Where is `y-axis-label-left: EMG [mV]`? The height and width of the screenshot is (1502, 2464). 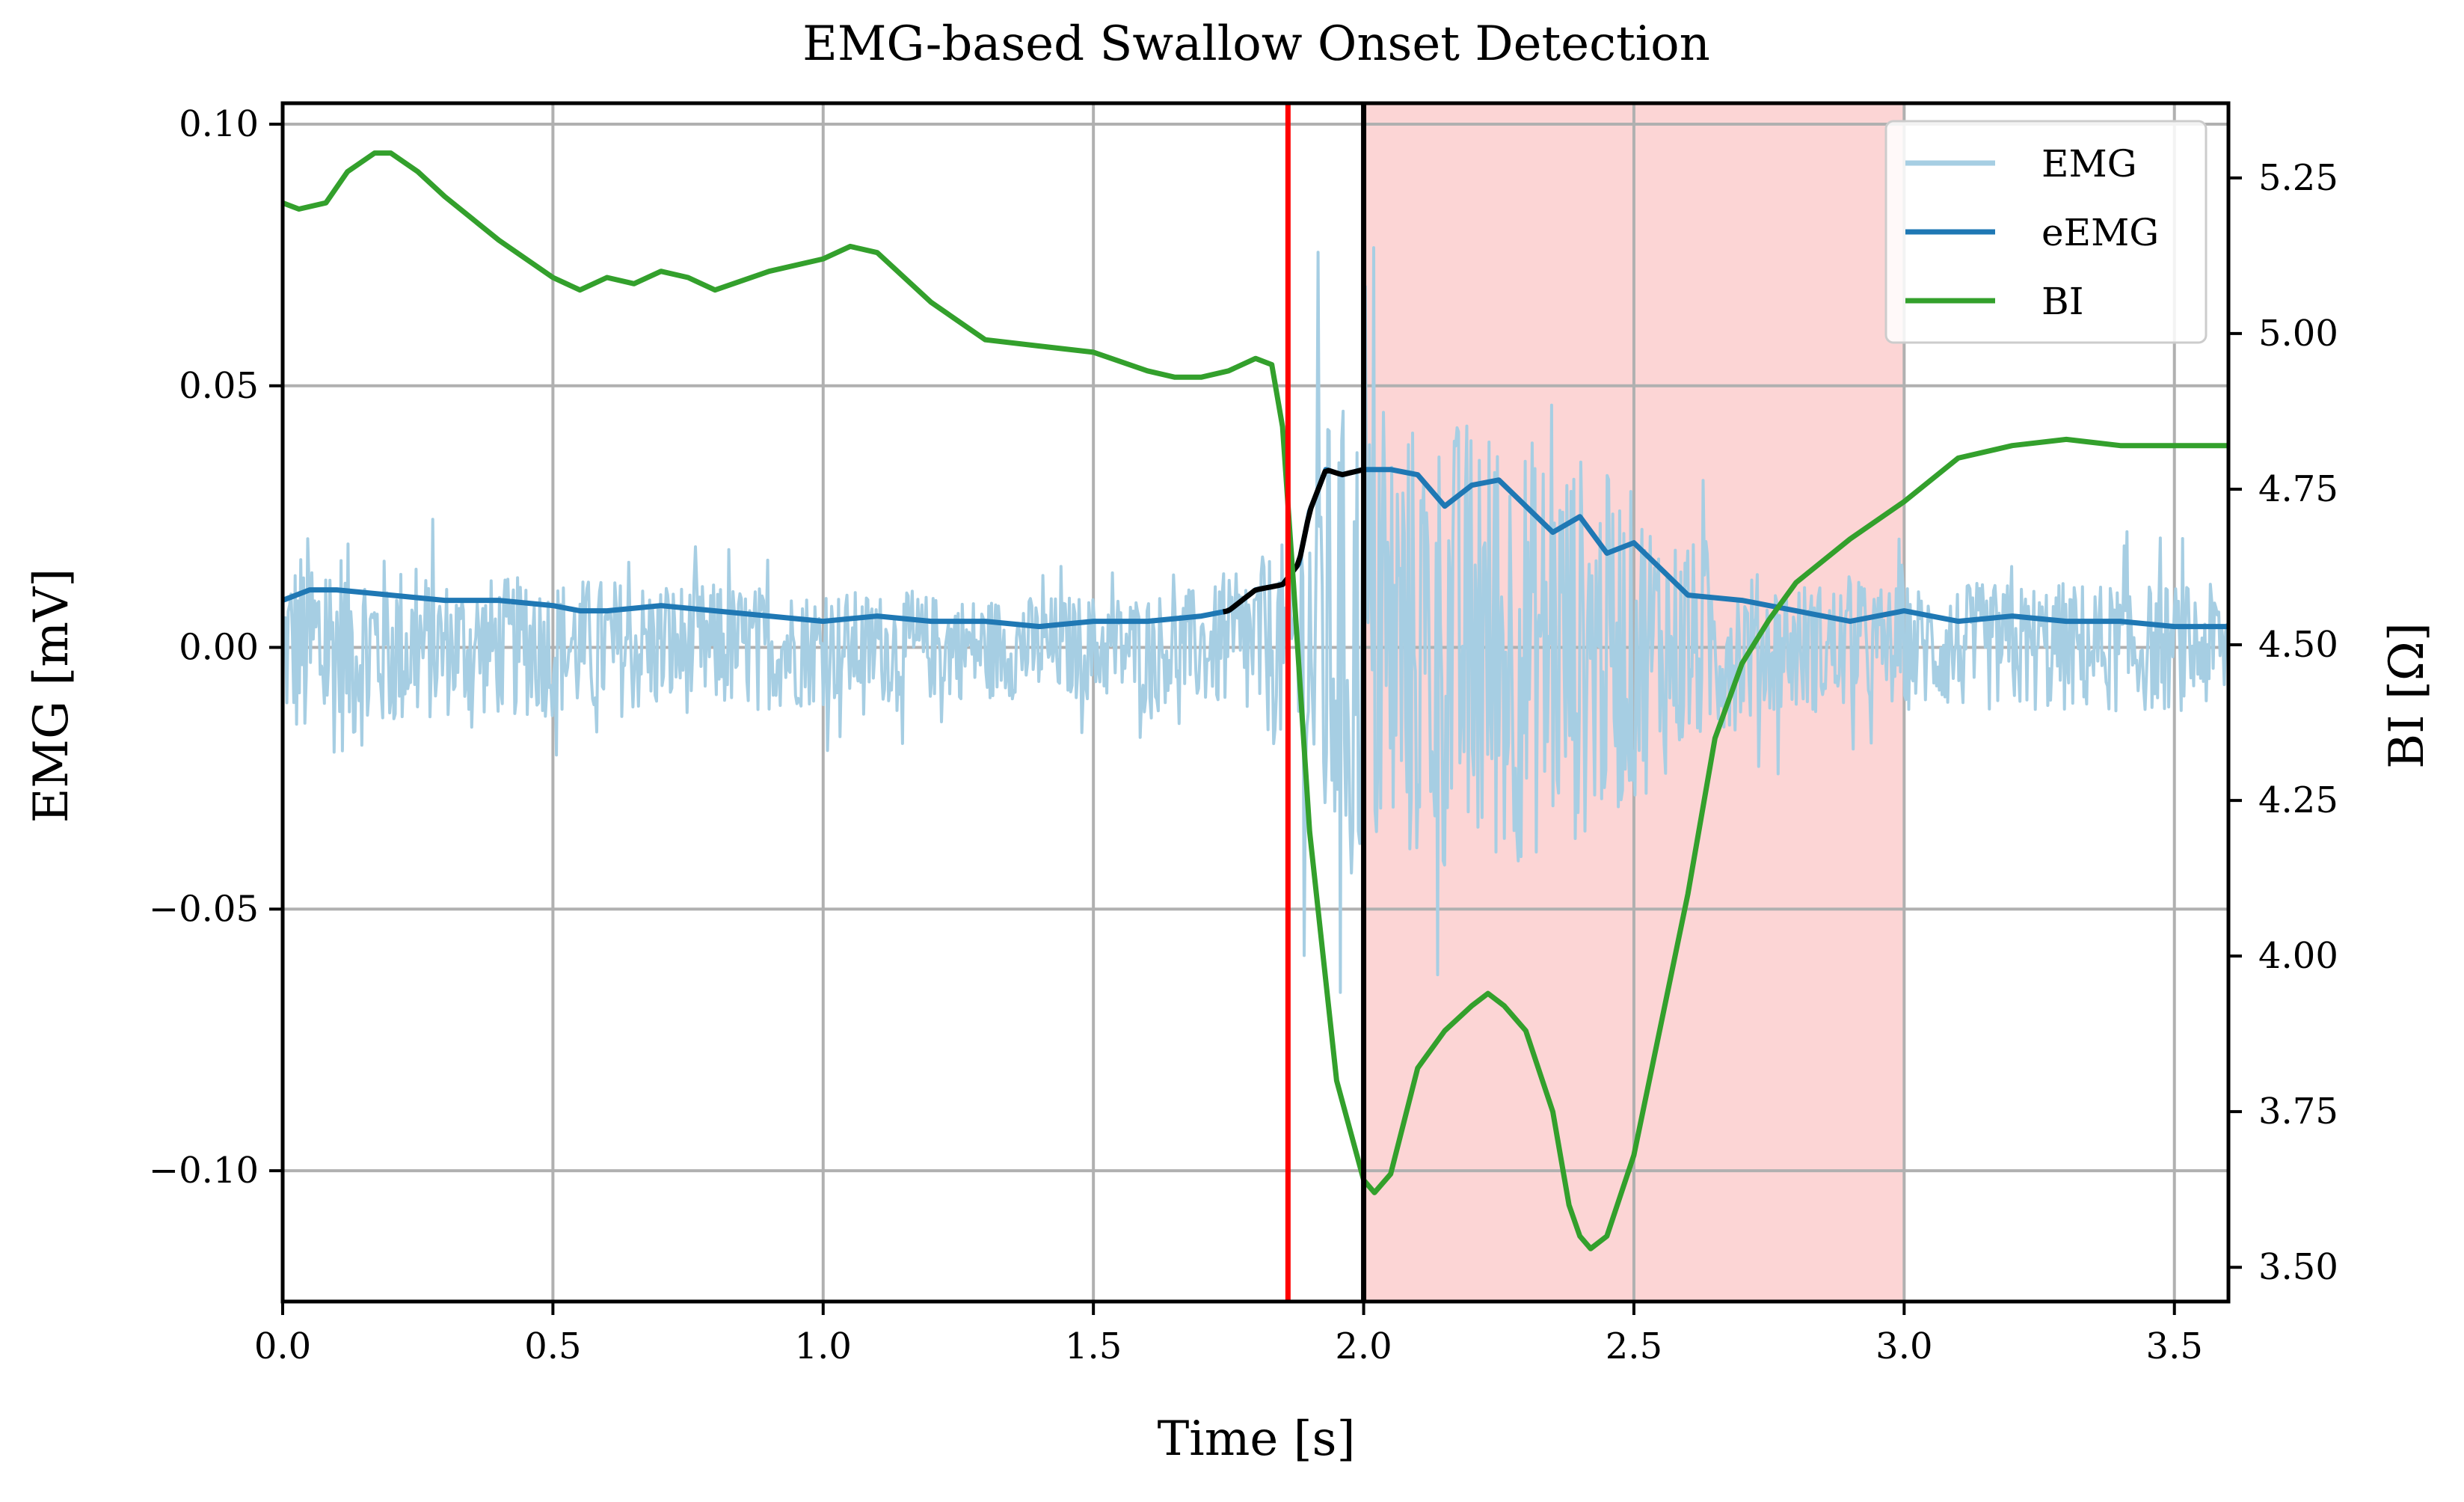
y-axis-label-left: EMG [mV] is located at coordinates (52, 696).